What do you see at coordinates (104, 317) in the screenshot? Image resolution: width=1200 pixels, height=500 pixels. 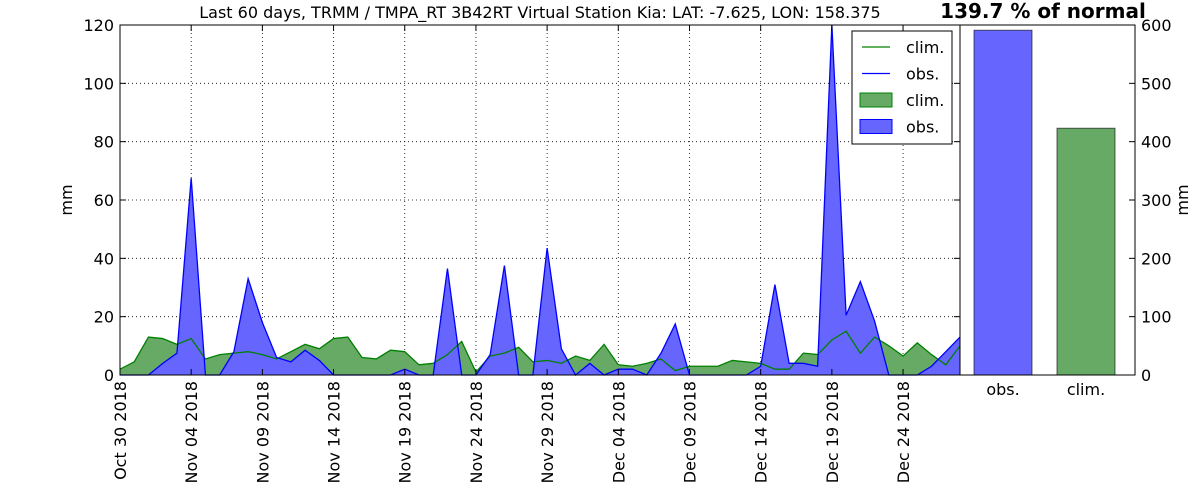 I see `y-tick-label: 20` at bounding box center [104, 317].